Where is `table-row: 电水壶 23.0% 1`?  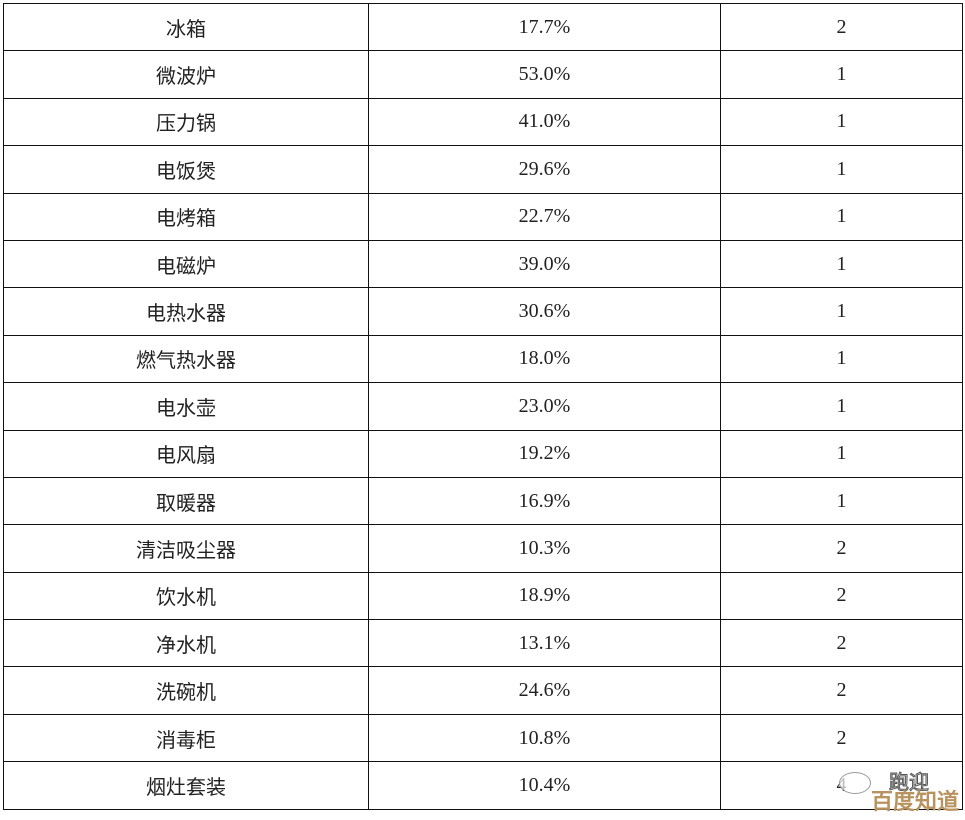 table-row: 电水壶 23.0% 1 is located at coordinates (483, 406).